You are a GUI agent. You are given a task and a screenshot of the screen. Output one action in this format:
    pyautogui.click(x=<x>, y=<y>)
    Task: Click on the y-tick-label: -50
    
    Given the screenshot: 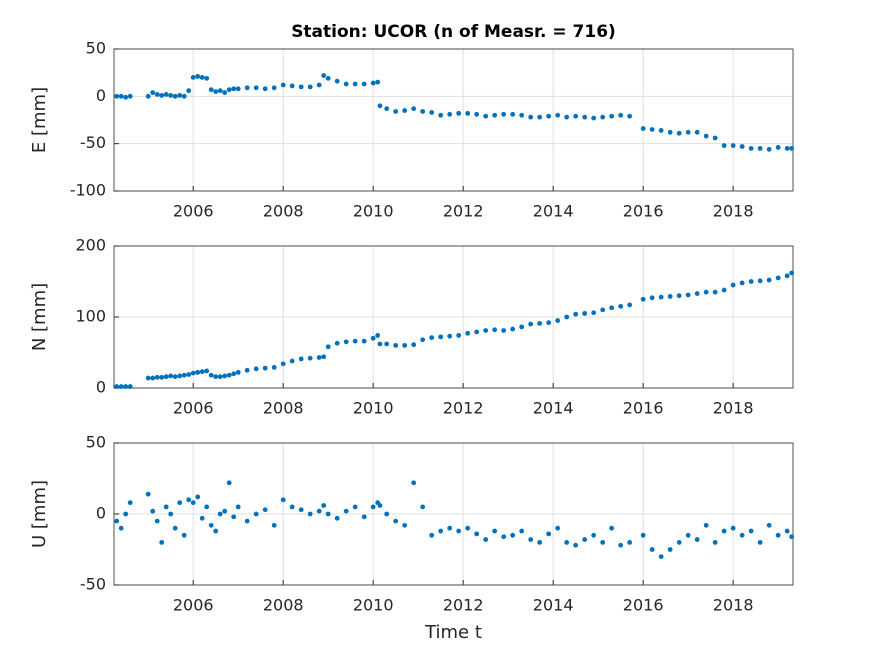 What is the action you would take?
    pyautogui.click(x=93, y=142)
    